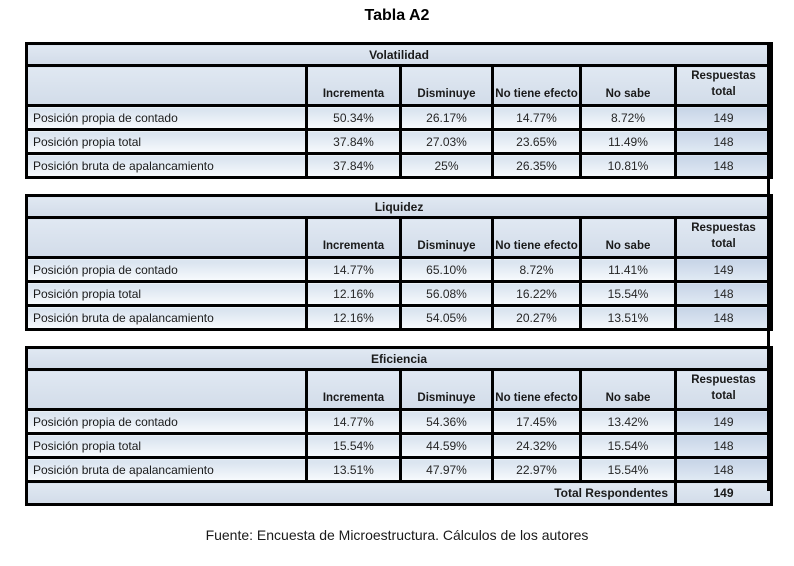 This screenshot has height=566, width=794. What do you see at coordinates (446, 445) in the screenshot?
I see `cell-value: 44.59%` at bounding box center [446, 445].